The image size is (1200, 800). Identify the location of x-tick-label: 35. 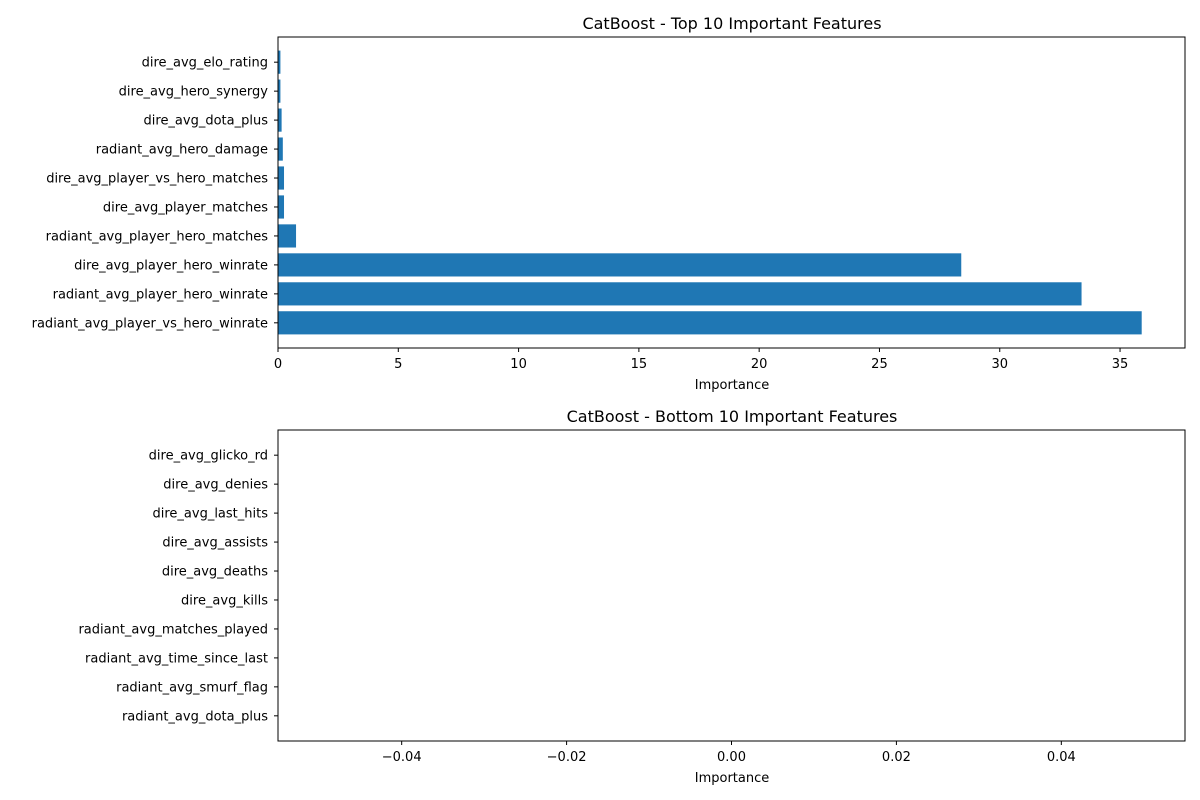
(1120, 364).